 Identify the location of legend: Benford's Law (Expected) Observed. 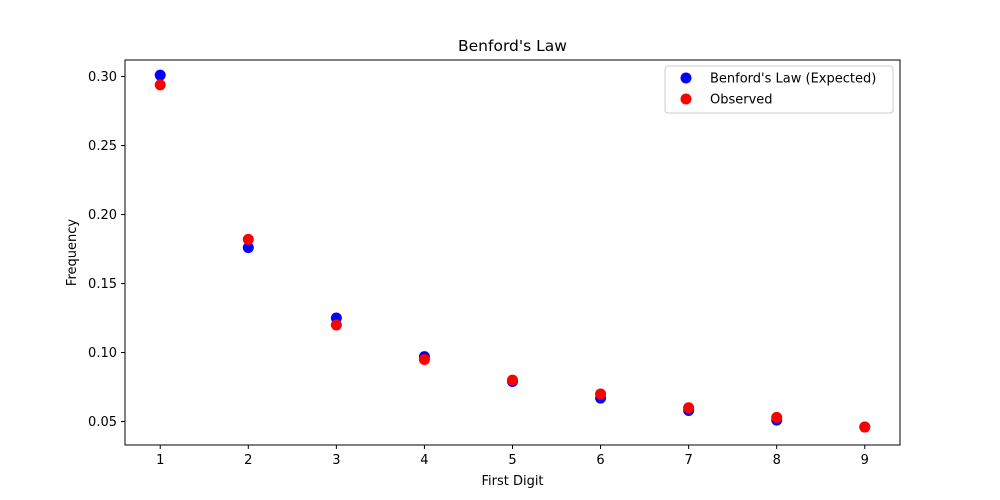
(779, 89).